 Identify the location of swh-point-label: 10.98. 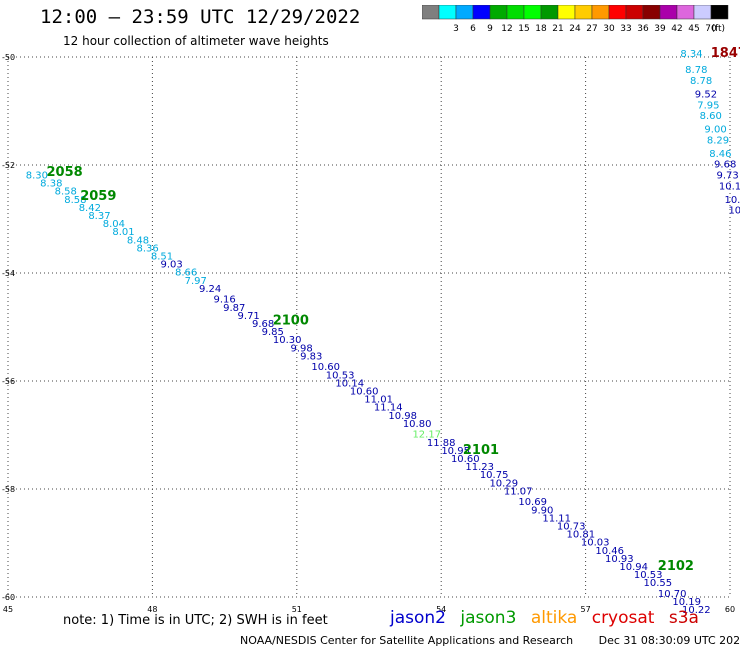
(402, 416).